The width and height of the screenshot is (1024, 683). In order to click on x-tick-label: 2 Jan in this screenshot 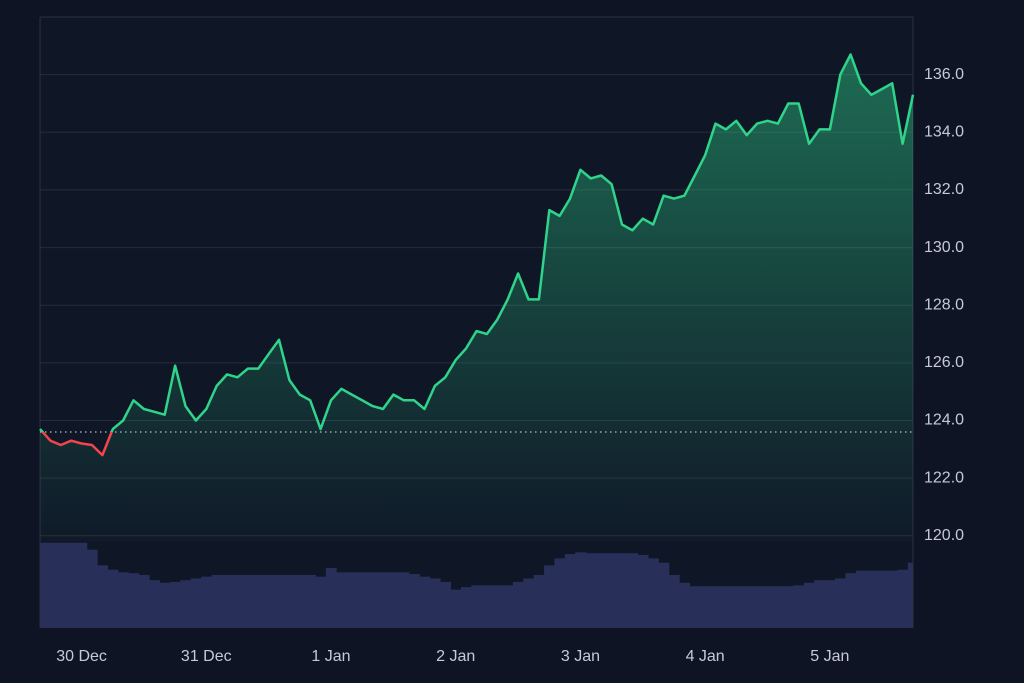, I will do `click(455, 656)`.